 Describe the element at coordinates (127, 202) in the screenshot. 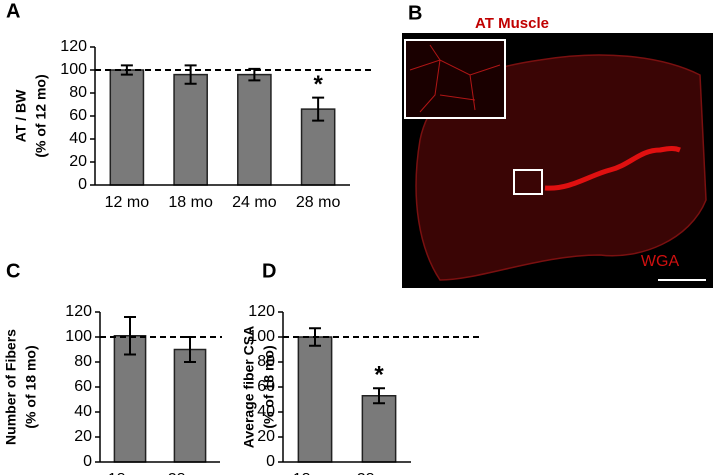

I see `x-tick-label: 12 mo` at that location.